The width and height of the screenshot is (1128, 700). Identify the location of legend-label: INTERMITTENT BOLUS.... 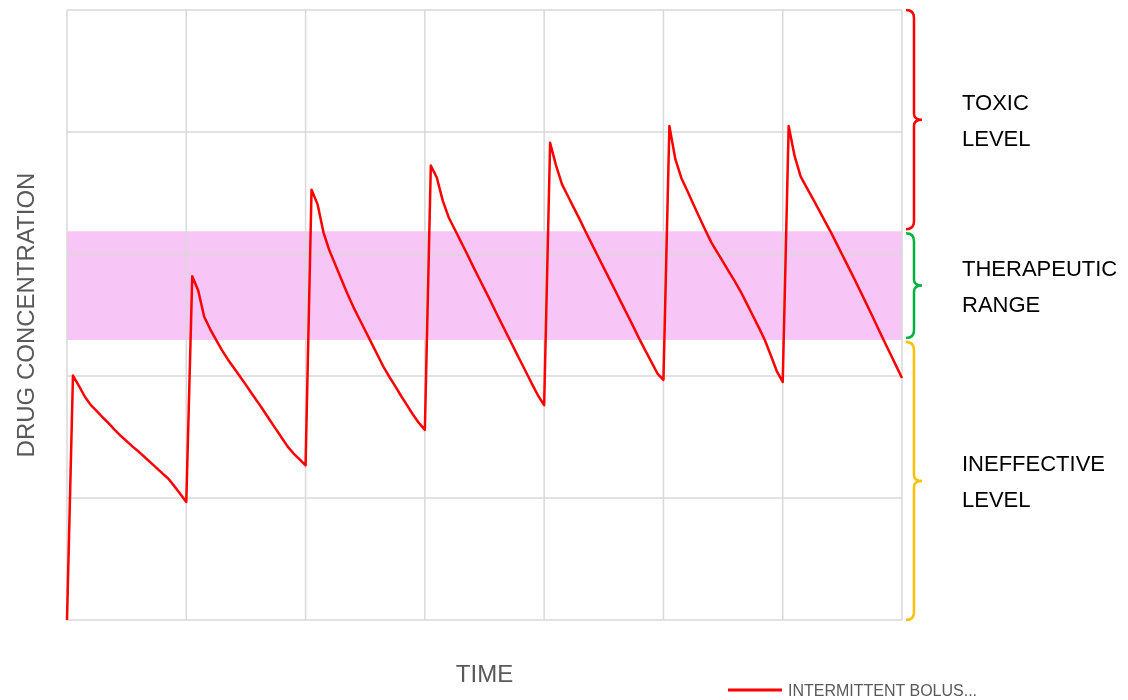
(883, 690).